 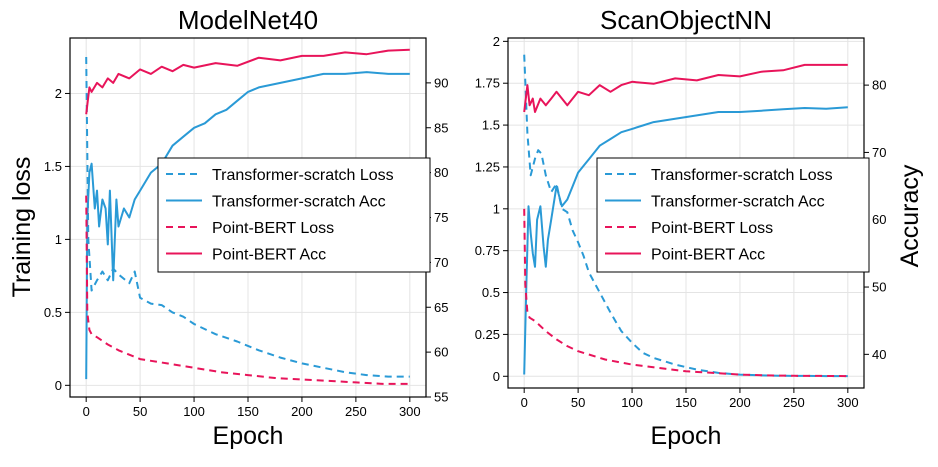 What do you see at coordinates (910, 215) in the screenshot?
I see `right-y-axis-label: Accuracy` at bounding box center [910, 215].